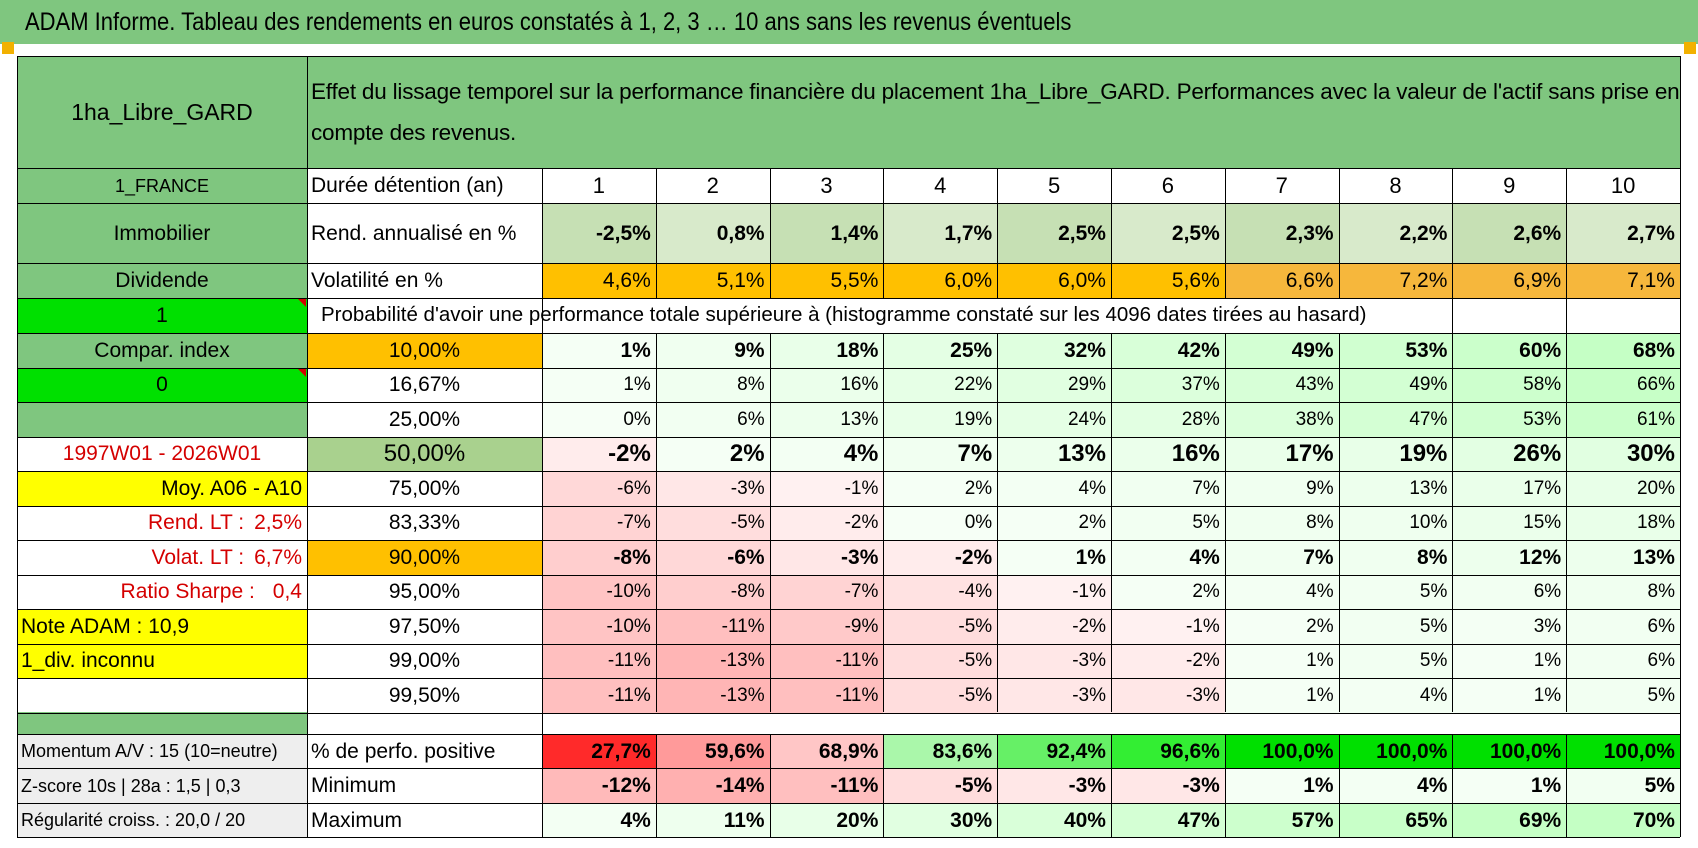 Image resolution: width=1698 pixels, height=848 pixels. I want to click on probability-value: 47%, so click(1395, 419).